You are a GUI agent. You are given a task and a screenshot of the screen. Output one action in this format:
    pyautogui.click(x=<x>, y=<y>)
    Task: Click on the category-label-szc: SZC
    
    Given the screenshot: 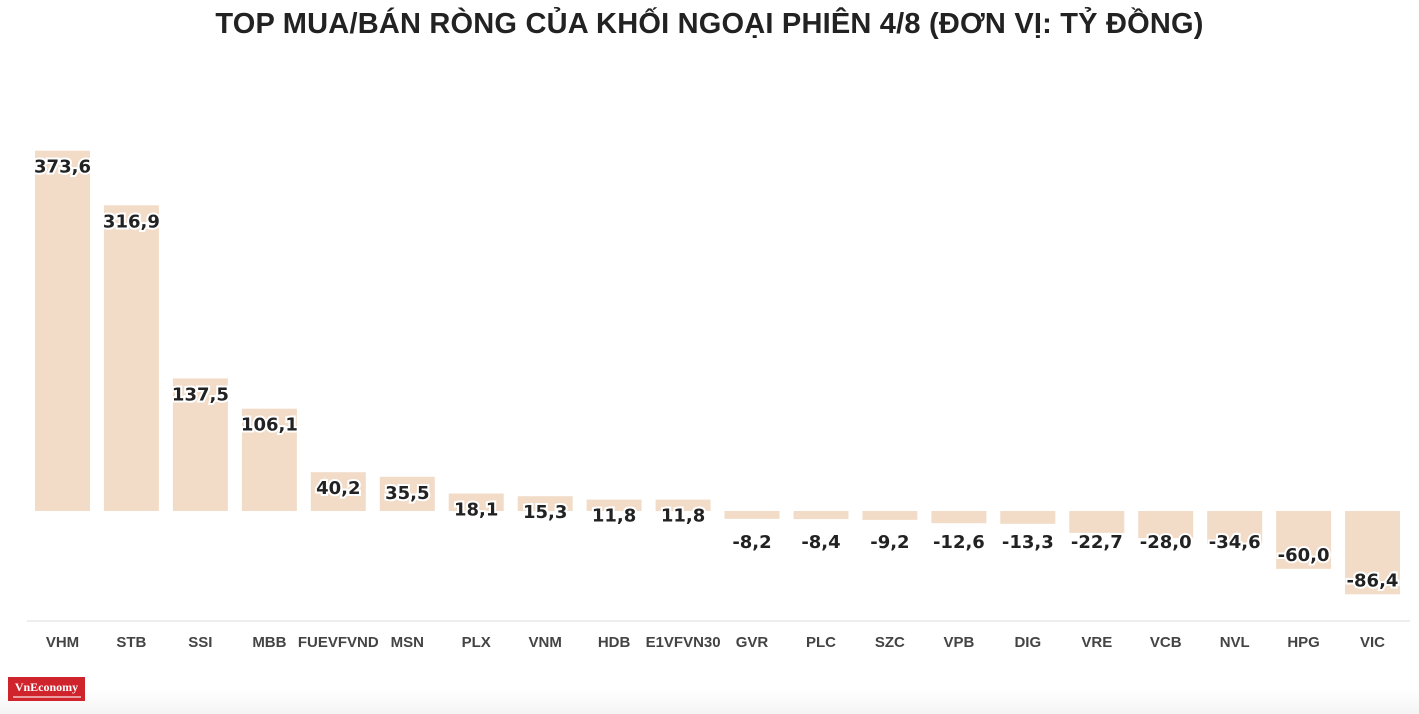 What is the action you would take?
    pyautogui.click(x=890, y=642)
    